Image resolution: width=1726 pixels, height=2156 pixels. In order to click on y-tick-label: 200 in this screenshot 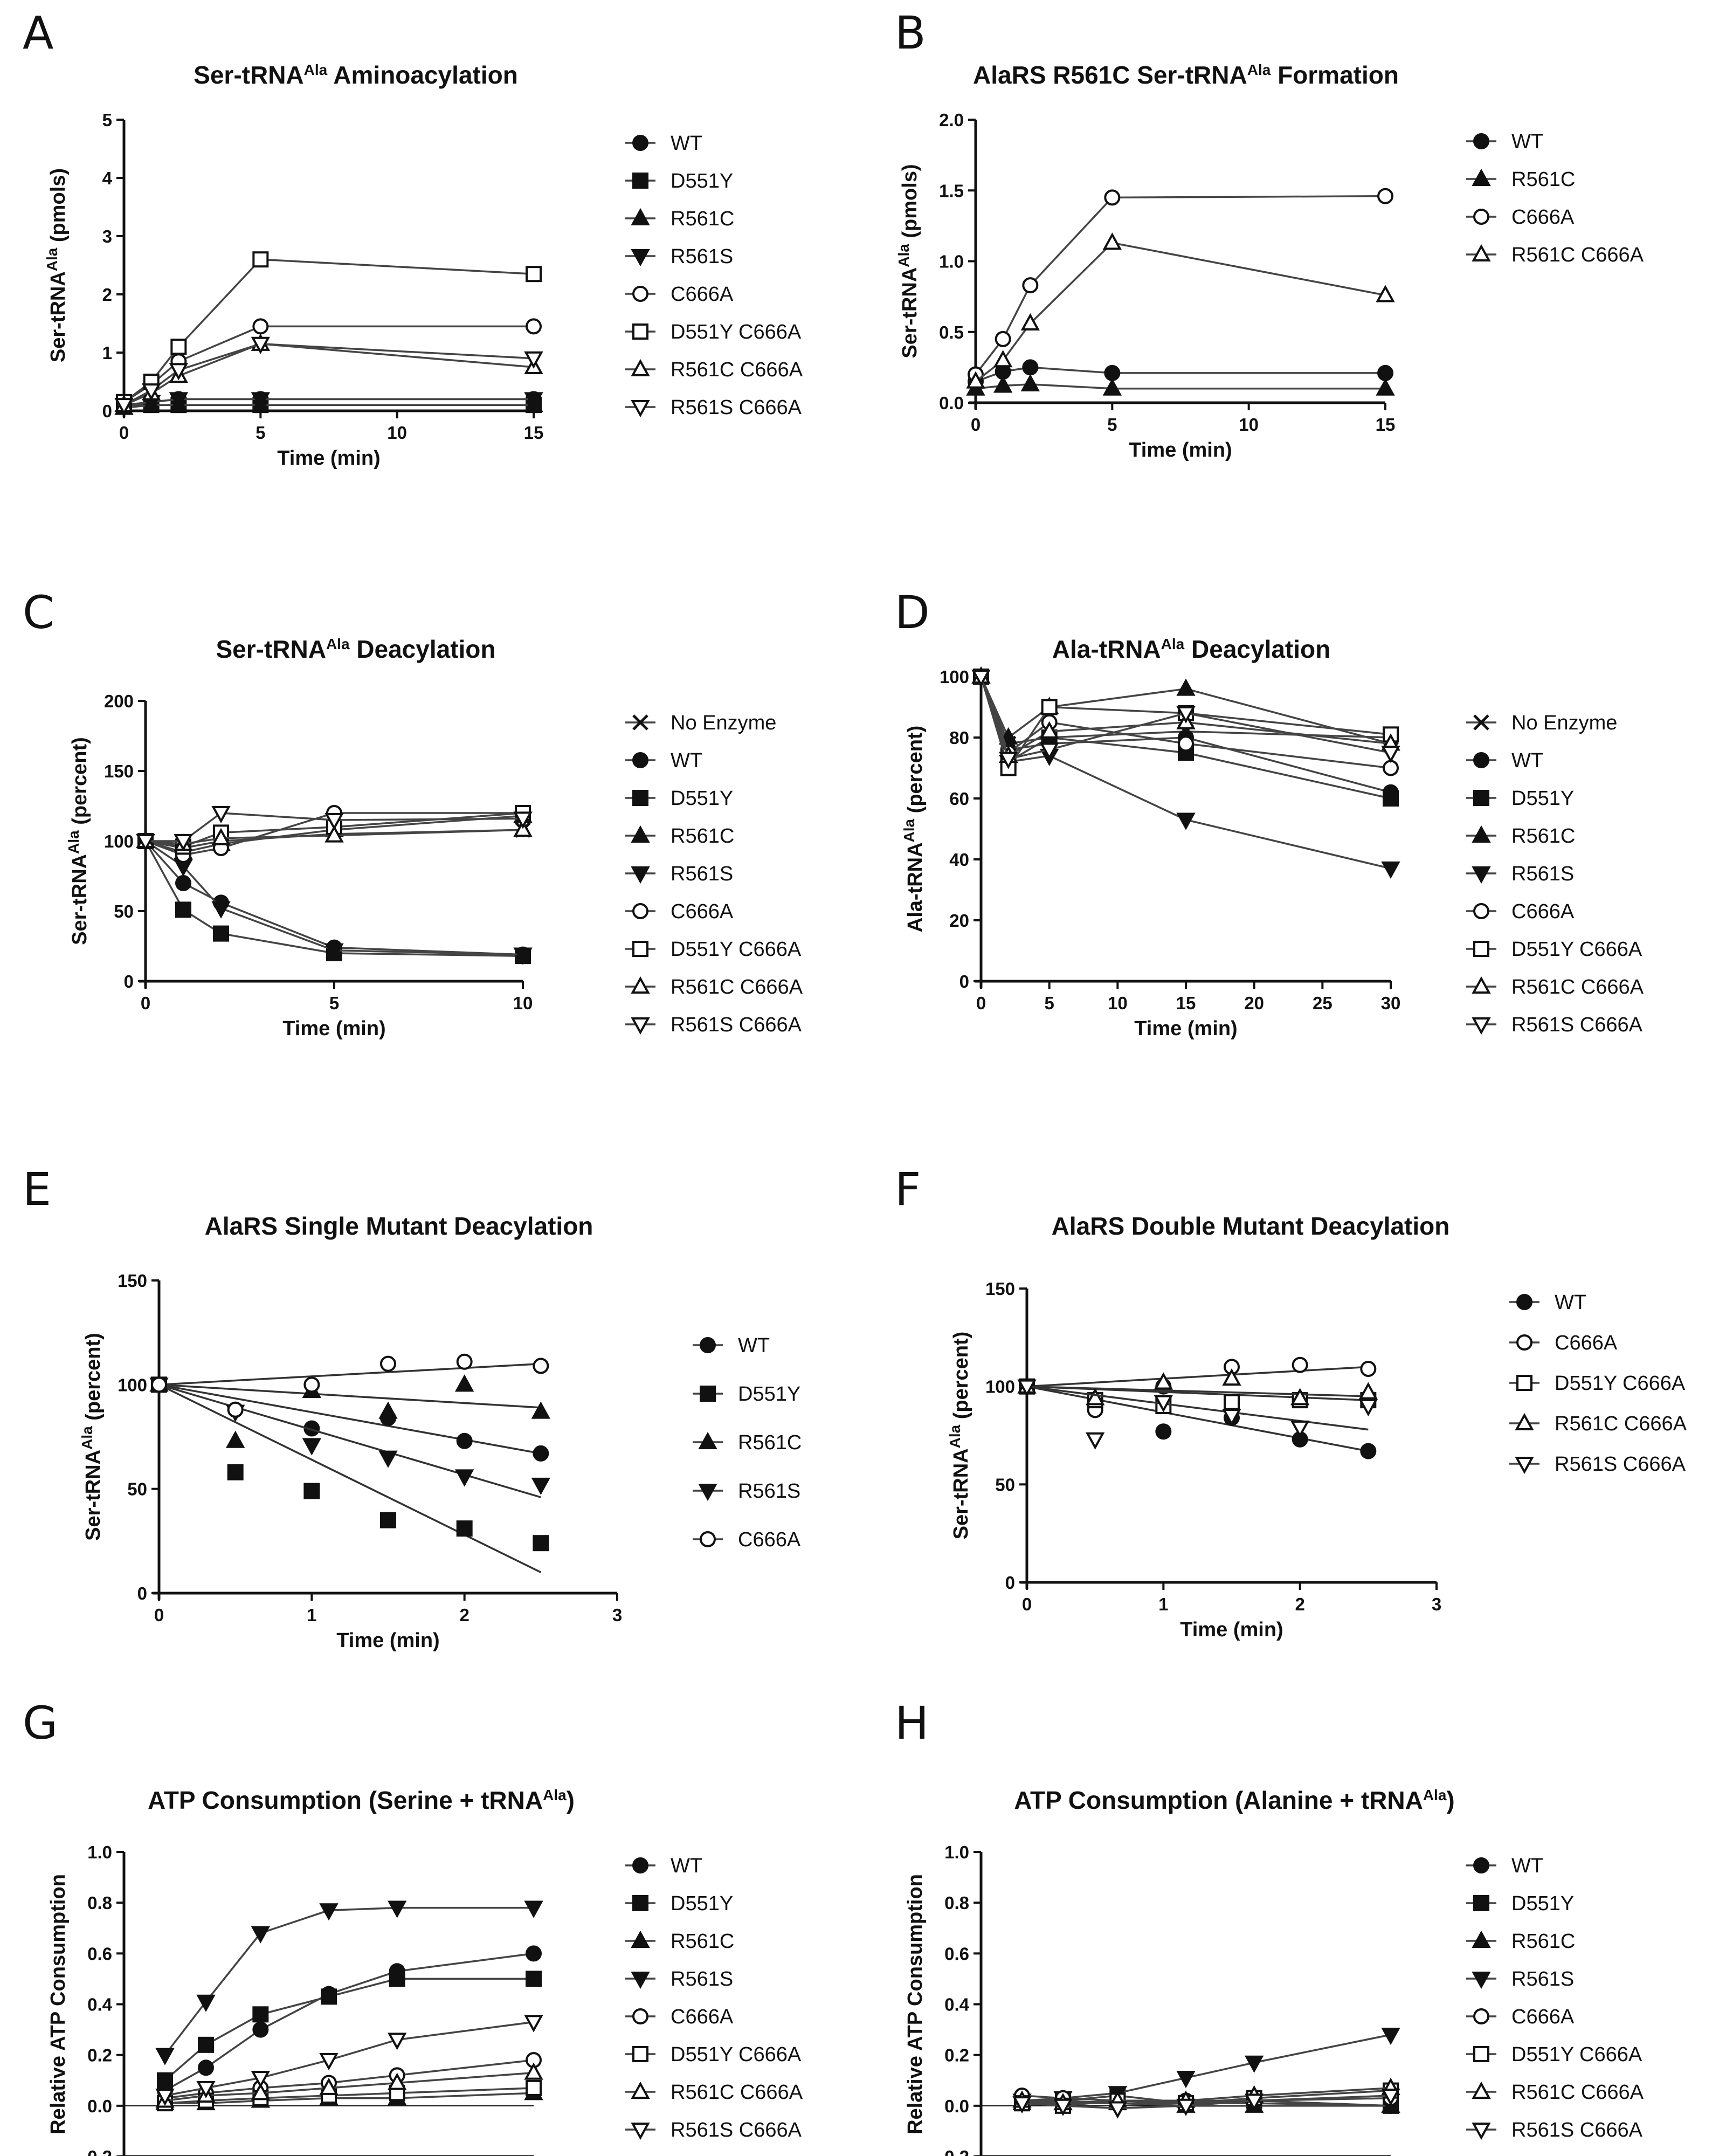, I will do `click(119, 701)`.